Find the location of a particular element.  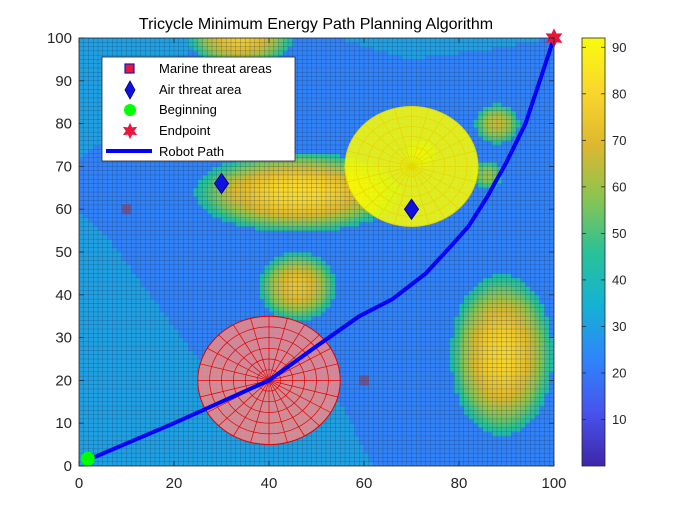

legend-beginning-marker is located at coordinates (130, 110).